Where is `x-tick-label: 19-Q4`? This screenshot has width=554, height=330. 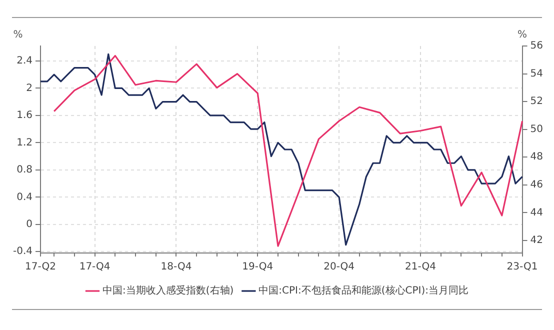 x-tick-label: 19-Q4 is located at coordinates (258, 267).